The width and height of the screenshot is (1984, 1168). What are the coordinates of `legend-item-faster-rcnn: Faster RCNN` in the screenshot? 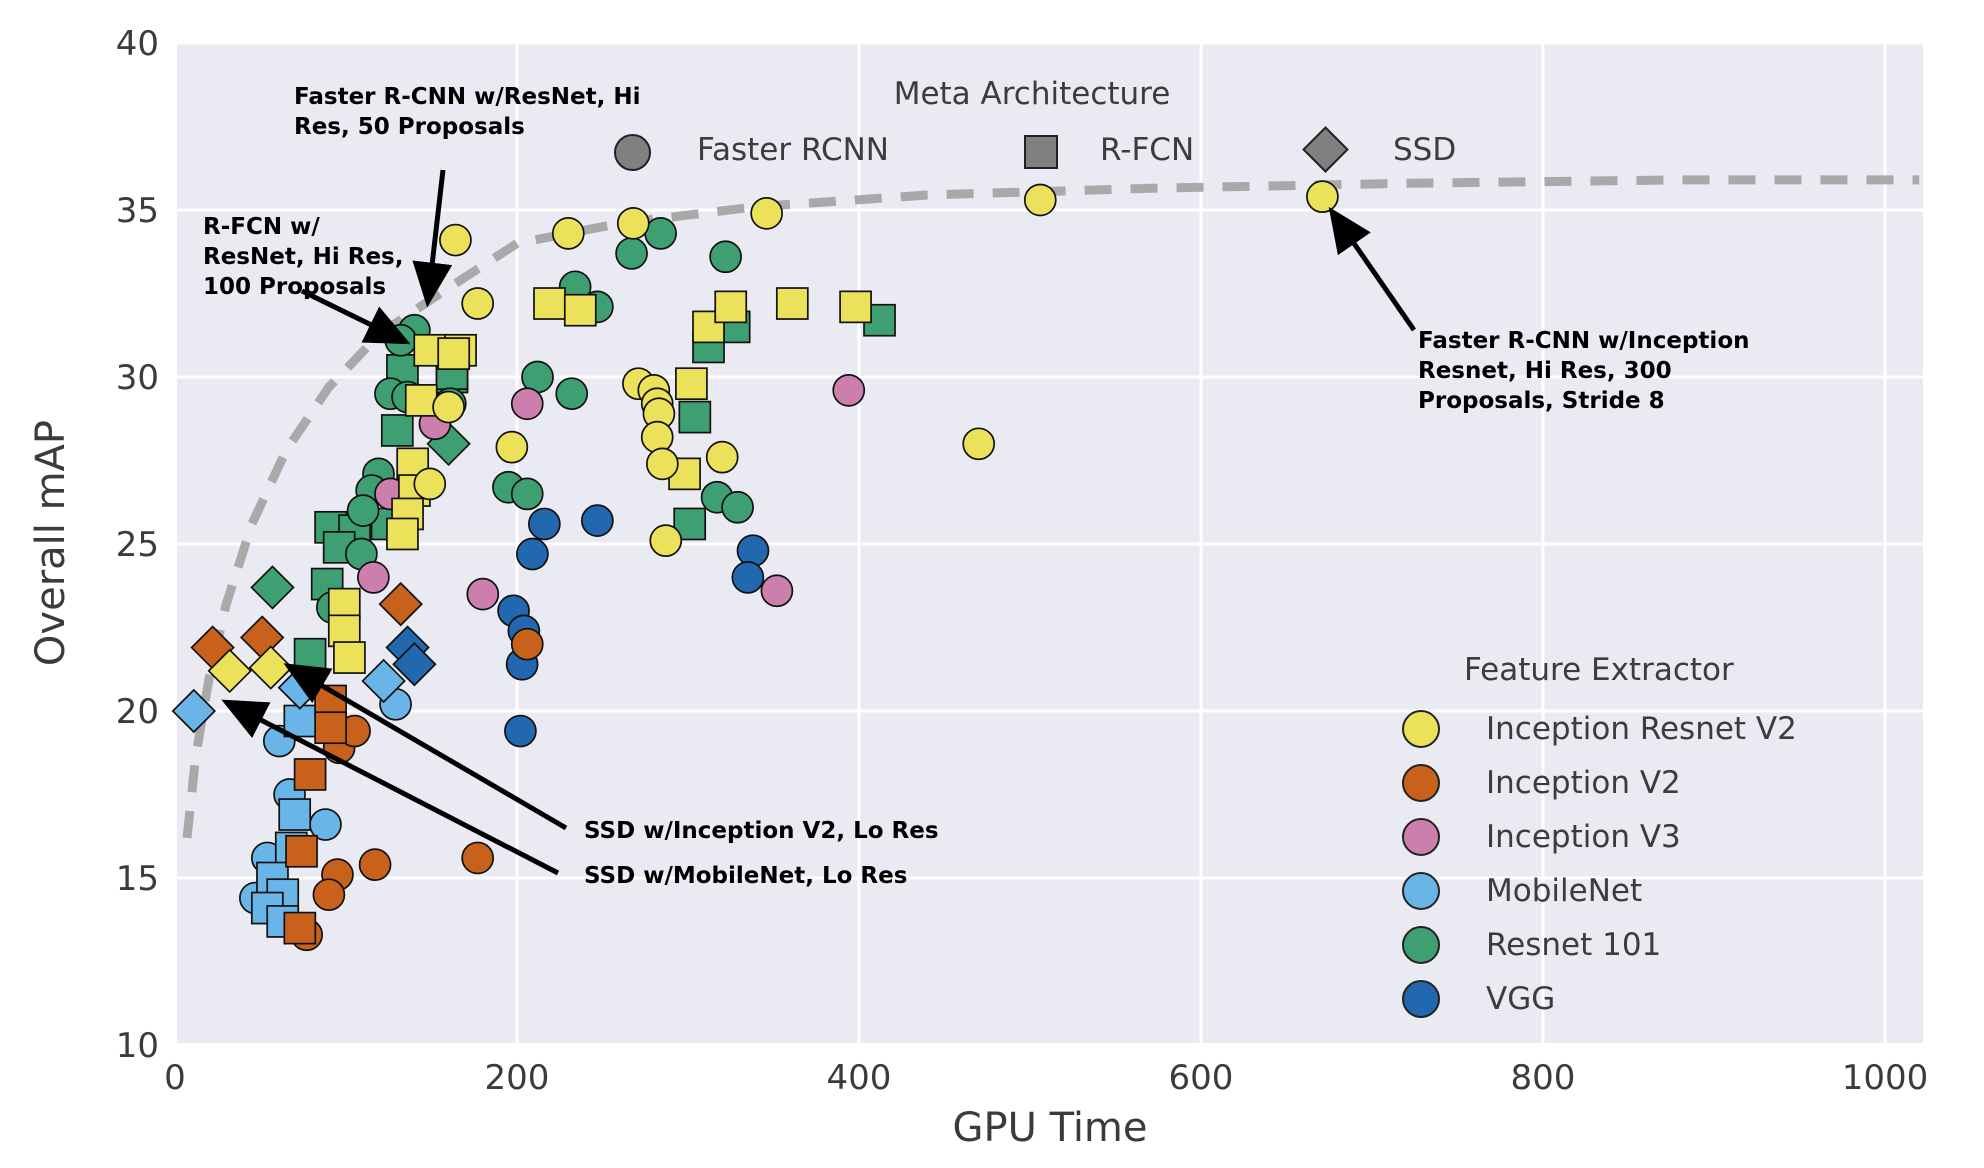 It's located at (793, 150).